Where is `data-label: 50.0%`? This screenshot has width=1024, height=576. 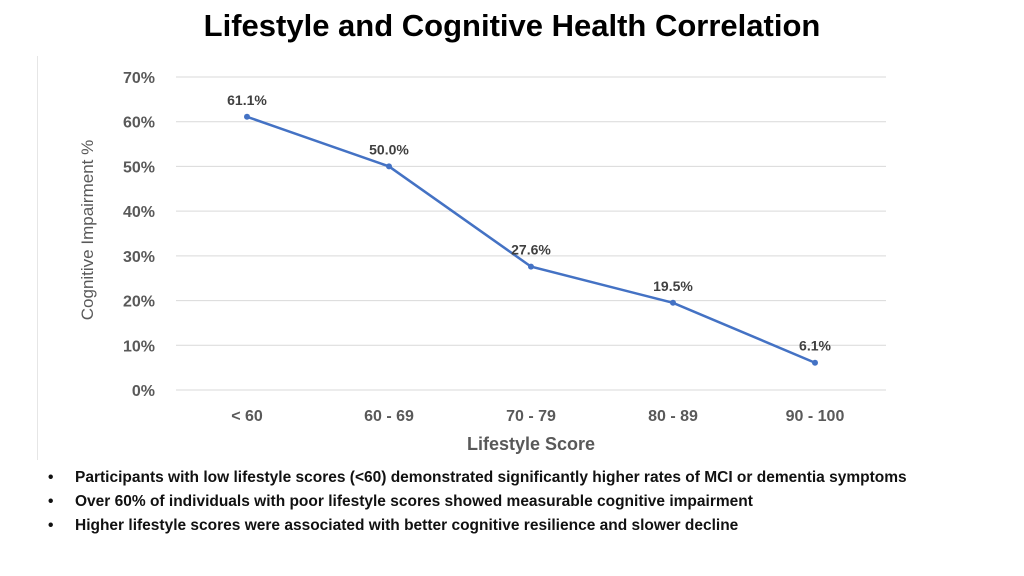
data-label: 50.0% is located at coordinates (389, 149).